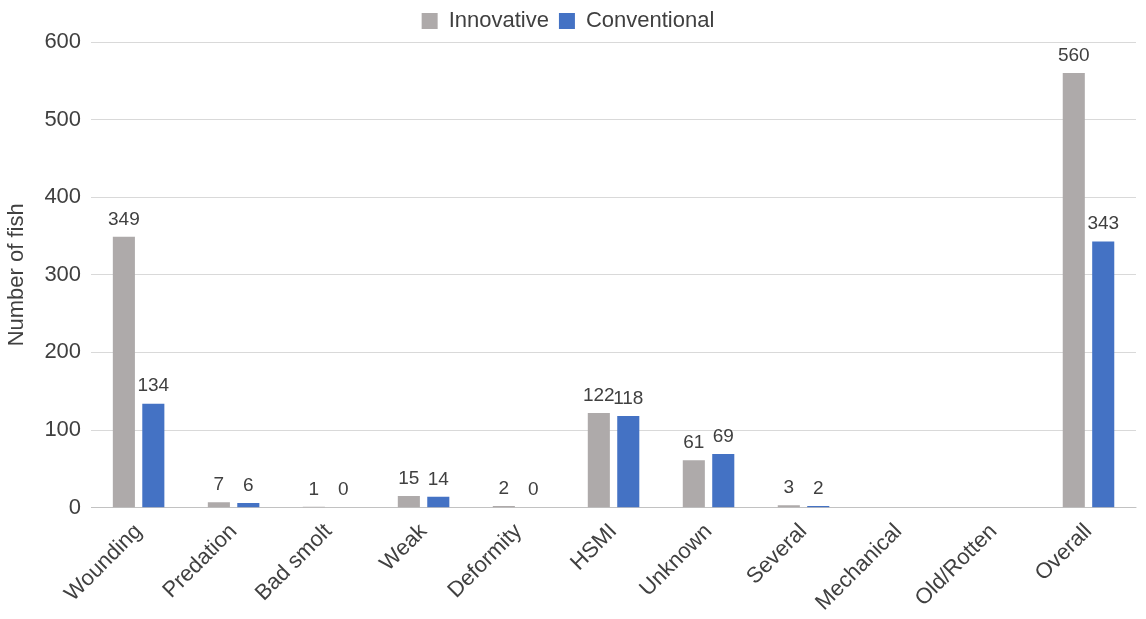  What do you see at coordinates (63, 351) in the screenshot?
I see `y-tick-label: 200` at bounding box center [63, 351].